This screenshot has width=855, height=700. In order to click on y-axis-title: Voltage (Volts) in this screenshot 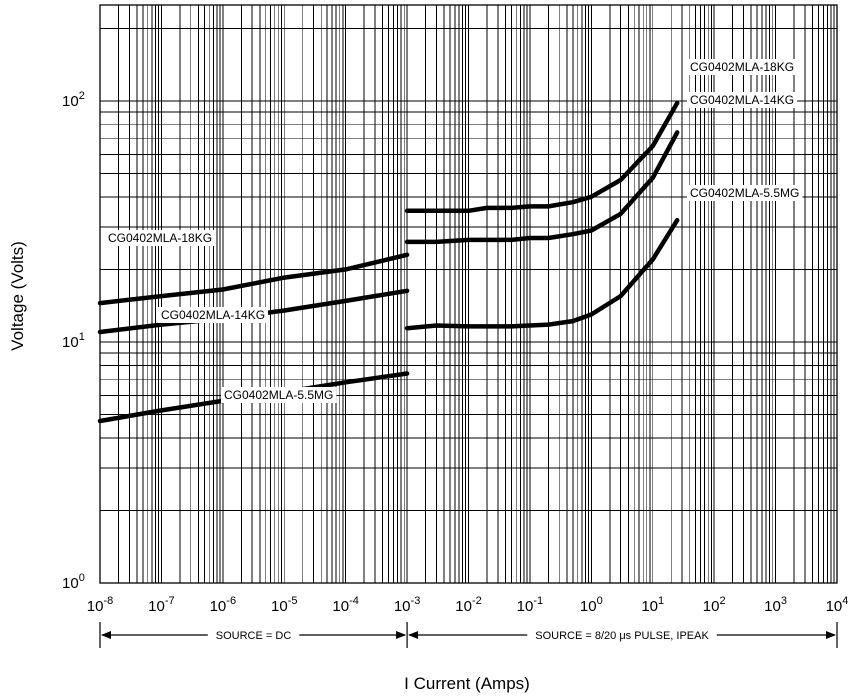, I will do `click(17, 296)`.